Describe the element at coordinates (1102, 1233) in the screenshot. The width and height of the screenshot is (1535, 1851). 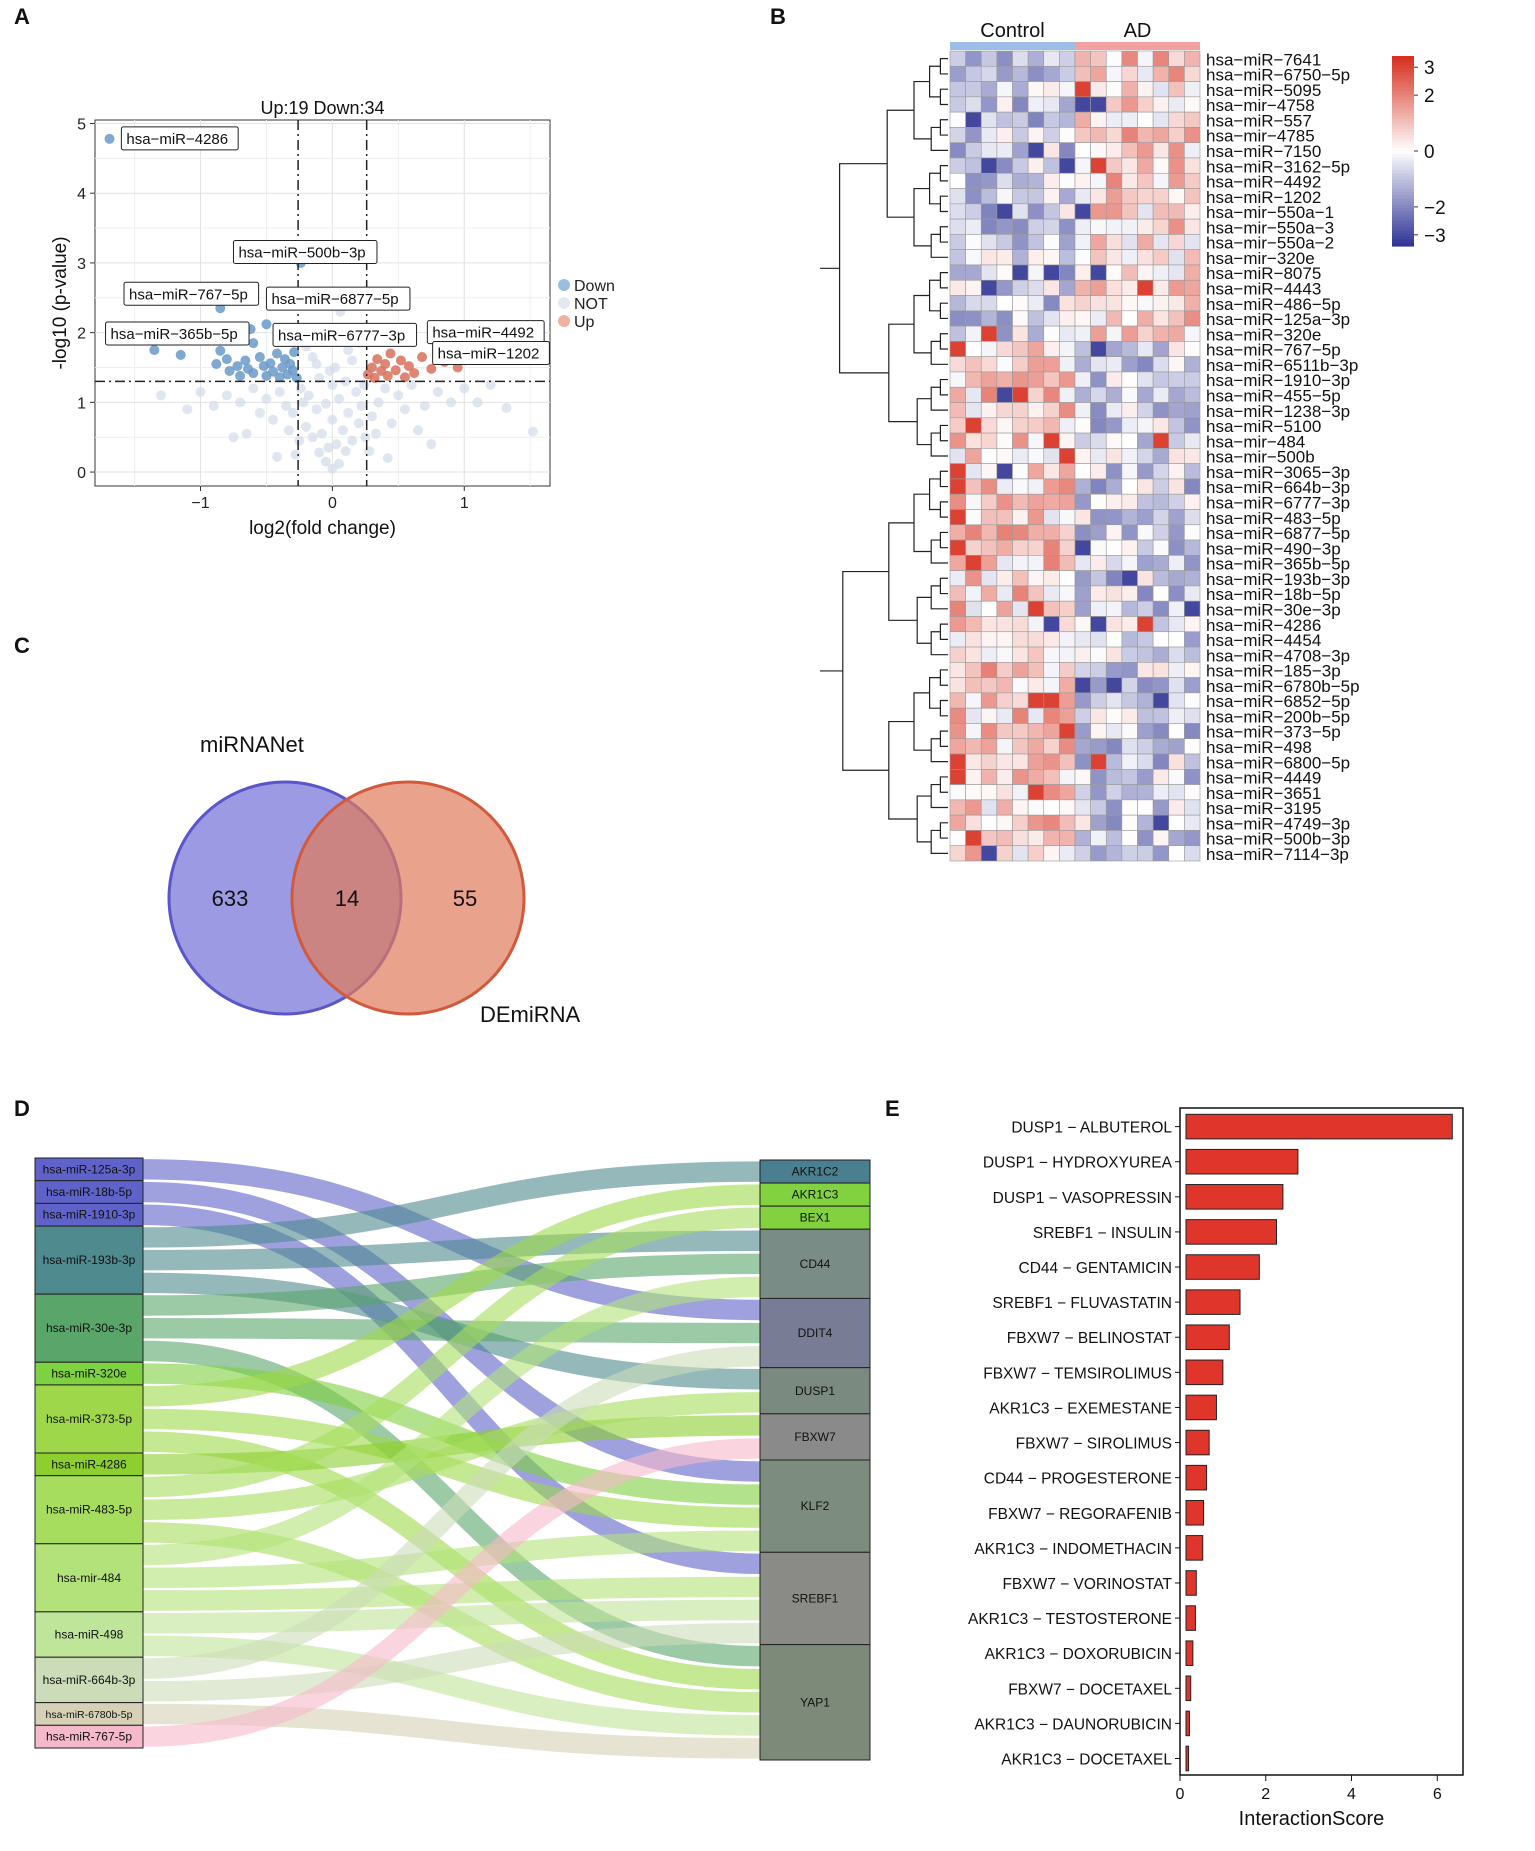
I see `bar-category-label: SREBF1 − INSULIN` at that location.